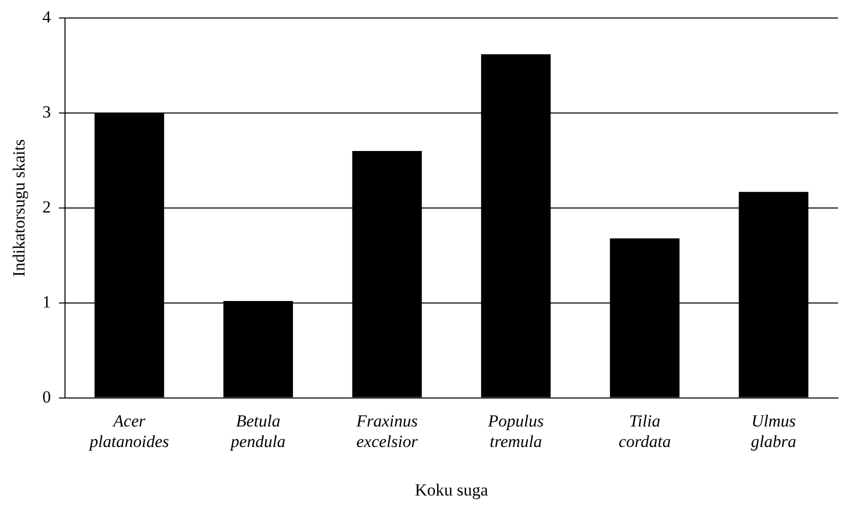 This screenshot has height=511, width=842. What do you see at coordinates (46, 302) in the screenshot?
I see `y-tick-label: 1` at bounding box center [46, 302].